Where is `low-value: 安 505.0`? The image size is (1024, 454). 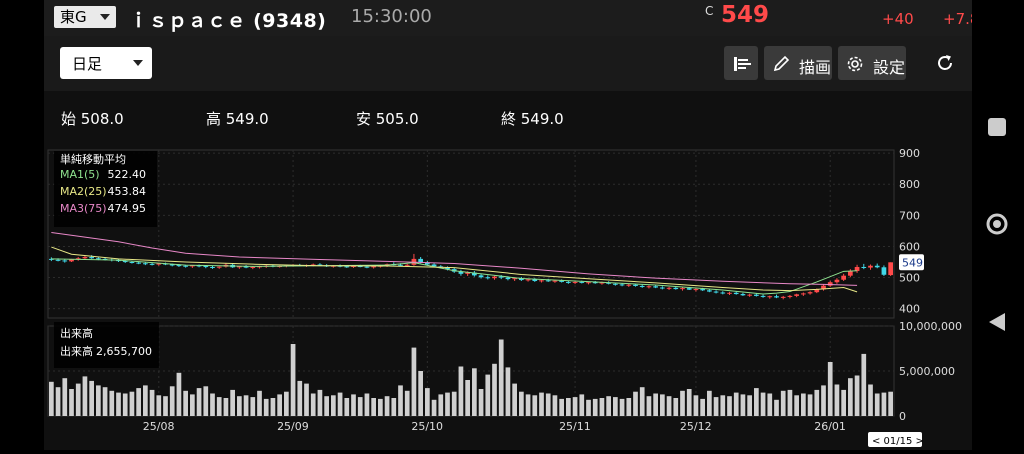 low-value: 安 505.0 is located at coordinates (387, 119).